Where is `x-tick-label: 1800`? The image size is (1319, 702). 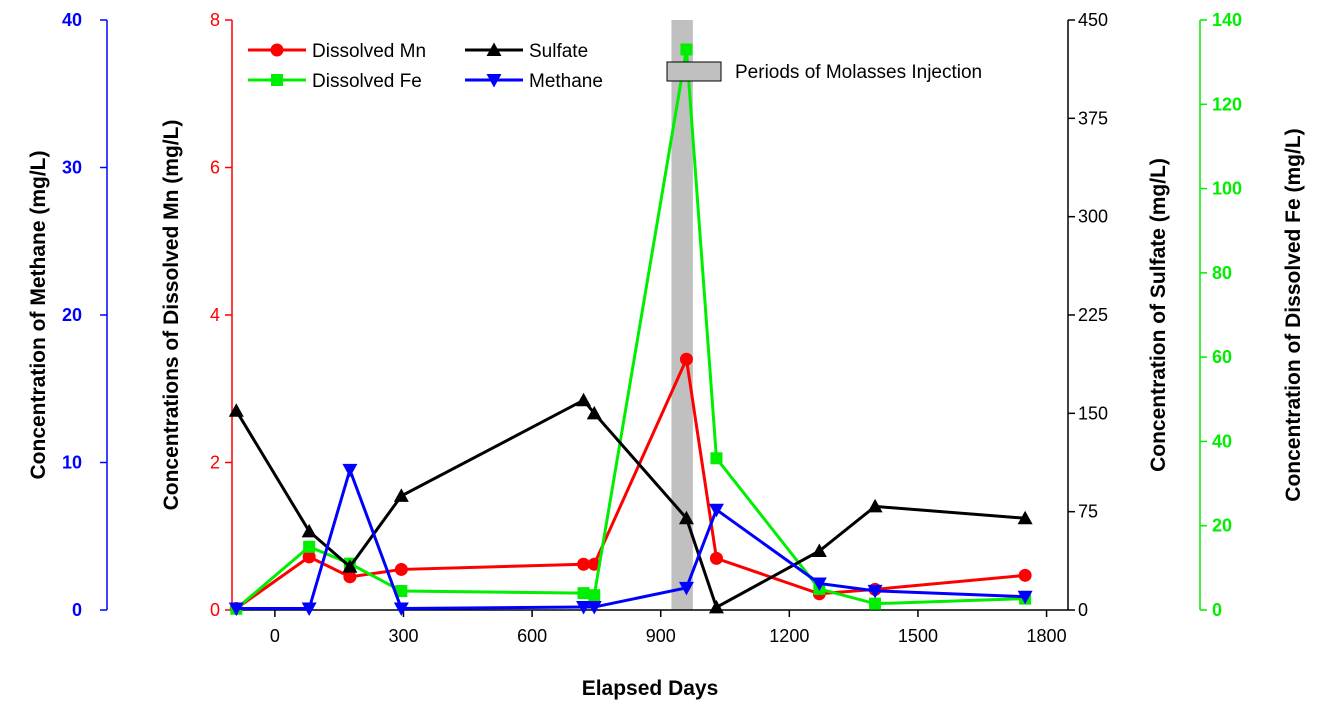
x-tick-label: 1800 is located at coordinates (1047, 636).